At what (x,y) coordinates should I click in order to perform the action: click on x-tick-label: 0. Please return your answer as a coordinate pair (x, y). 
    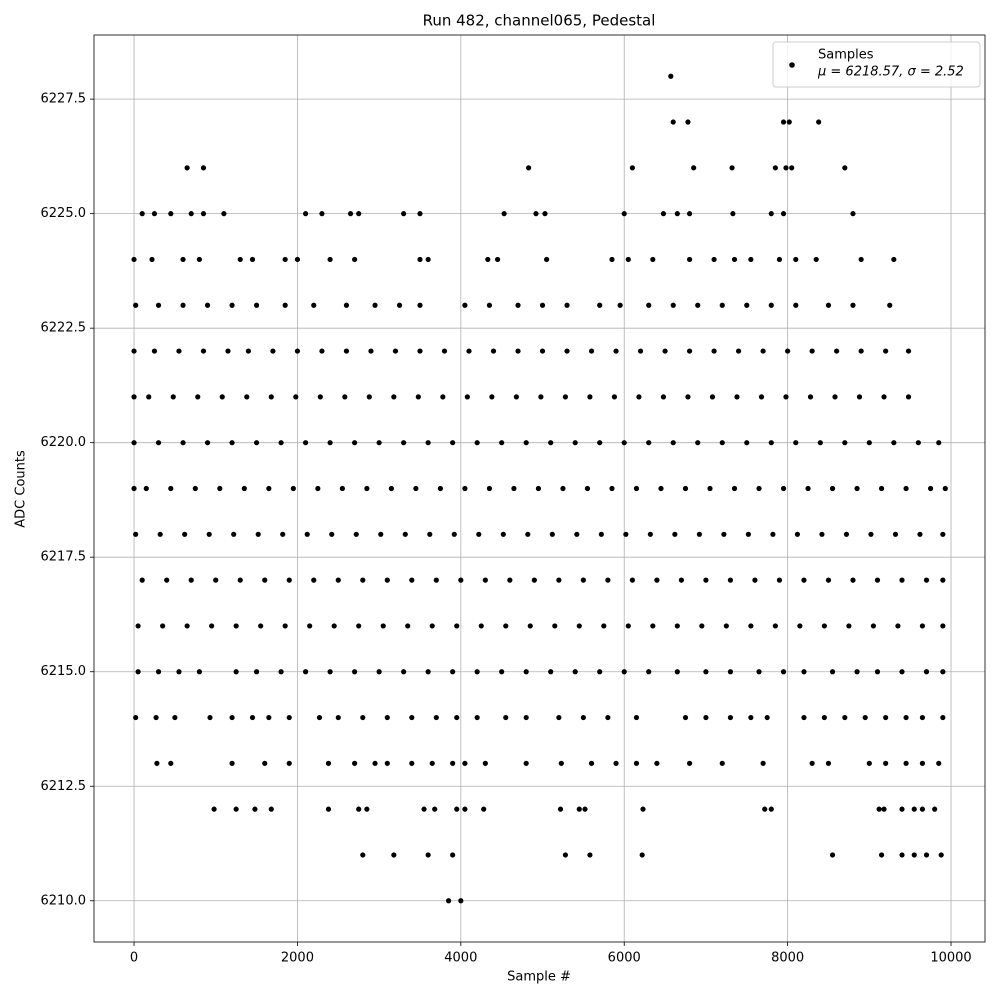
    Looking at the image, I should click on (134, 958).